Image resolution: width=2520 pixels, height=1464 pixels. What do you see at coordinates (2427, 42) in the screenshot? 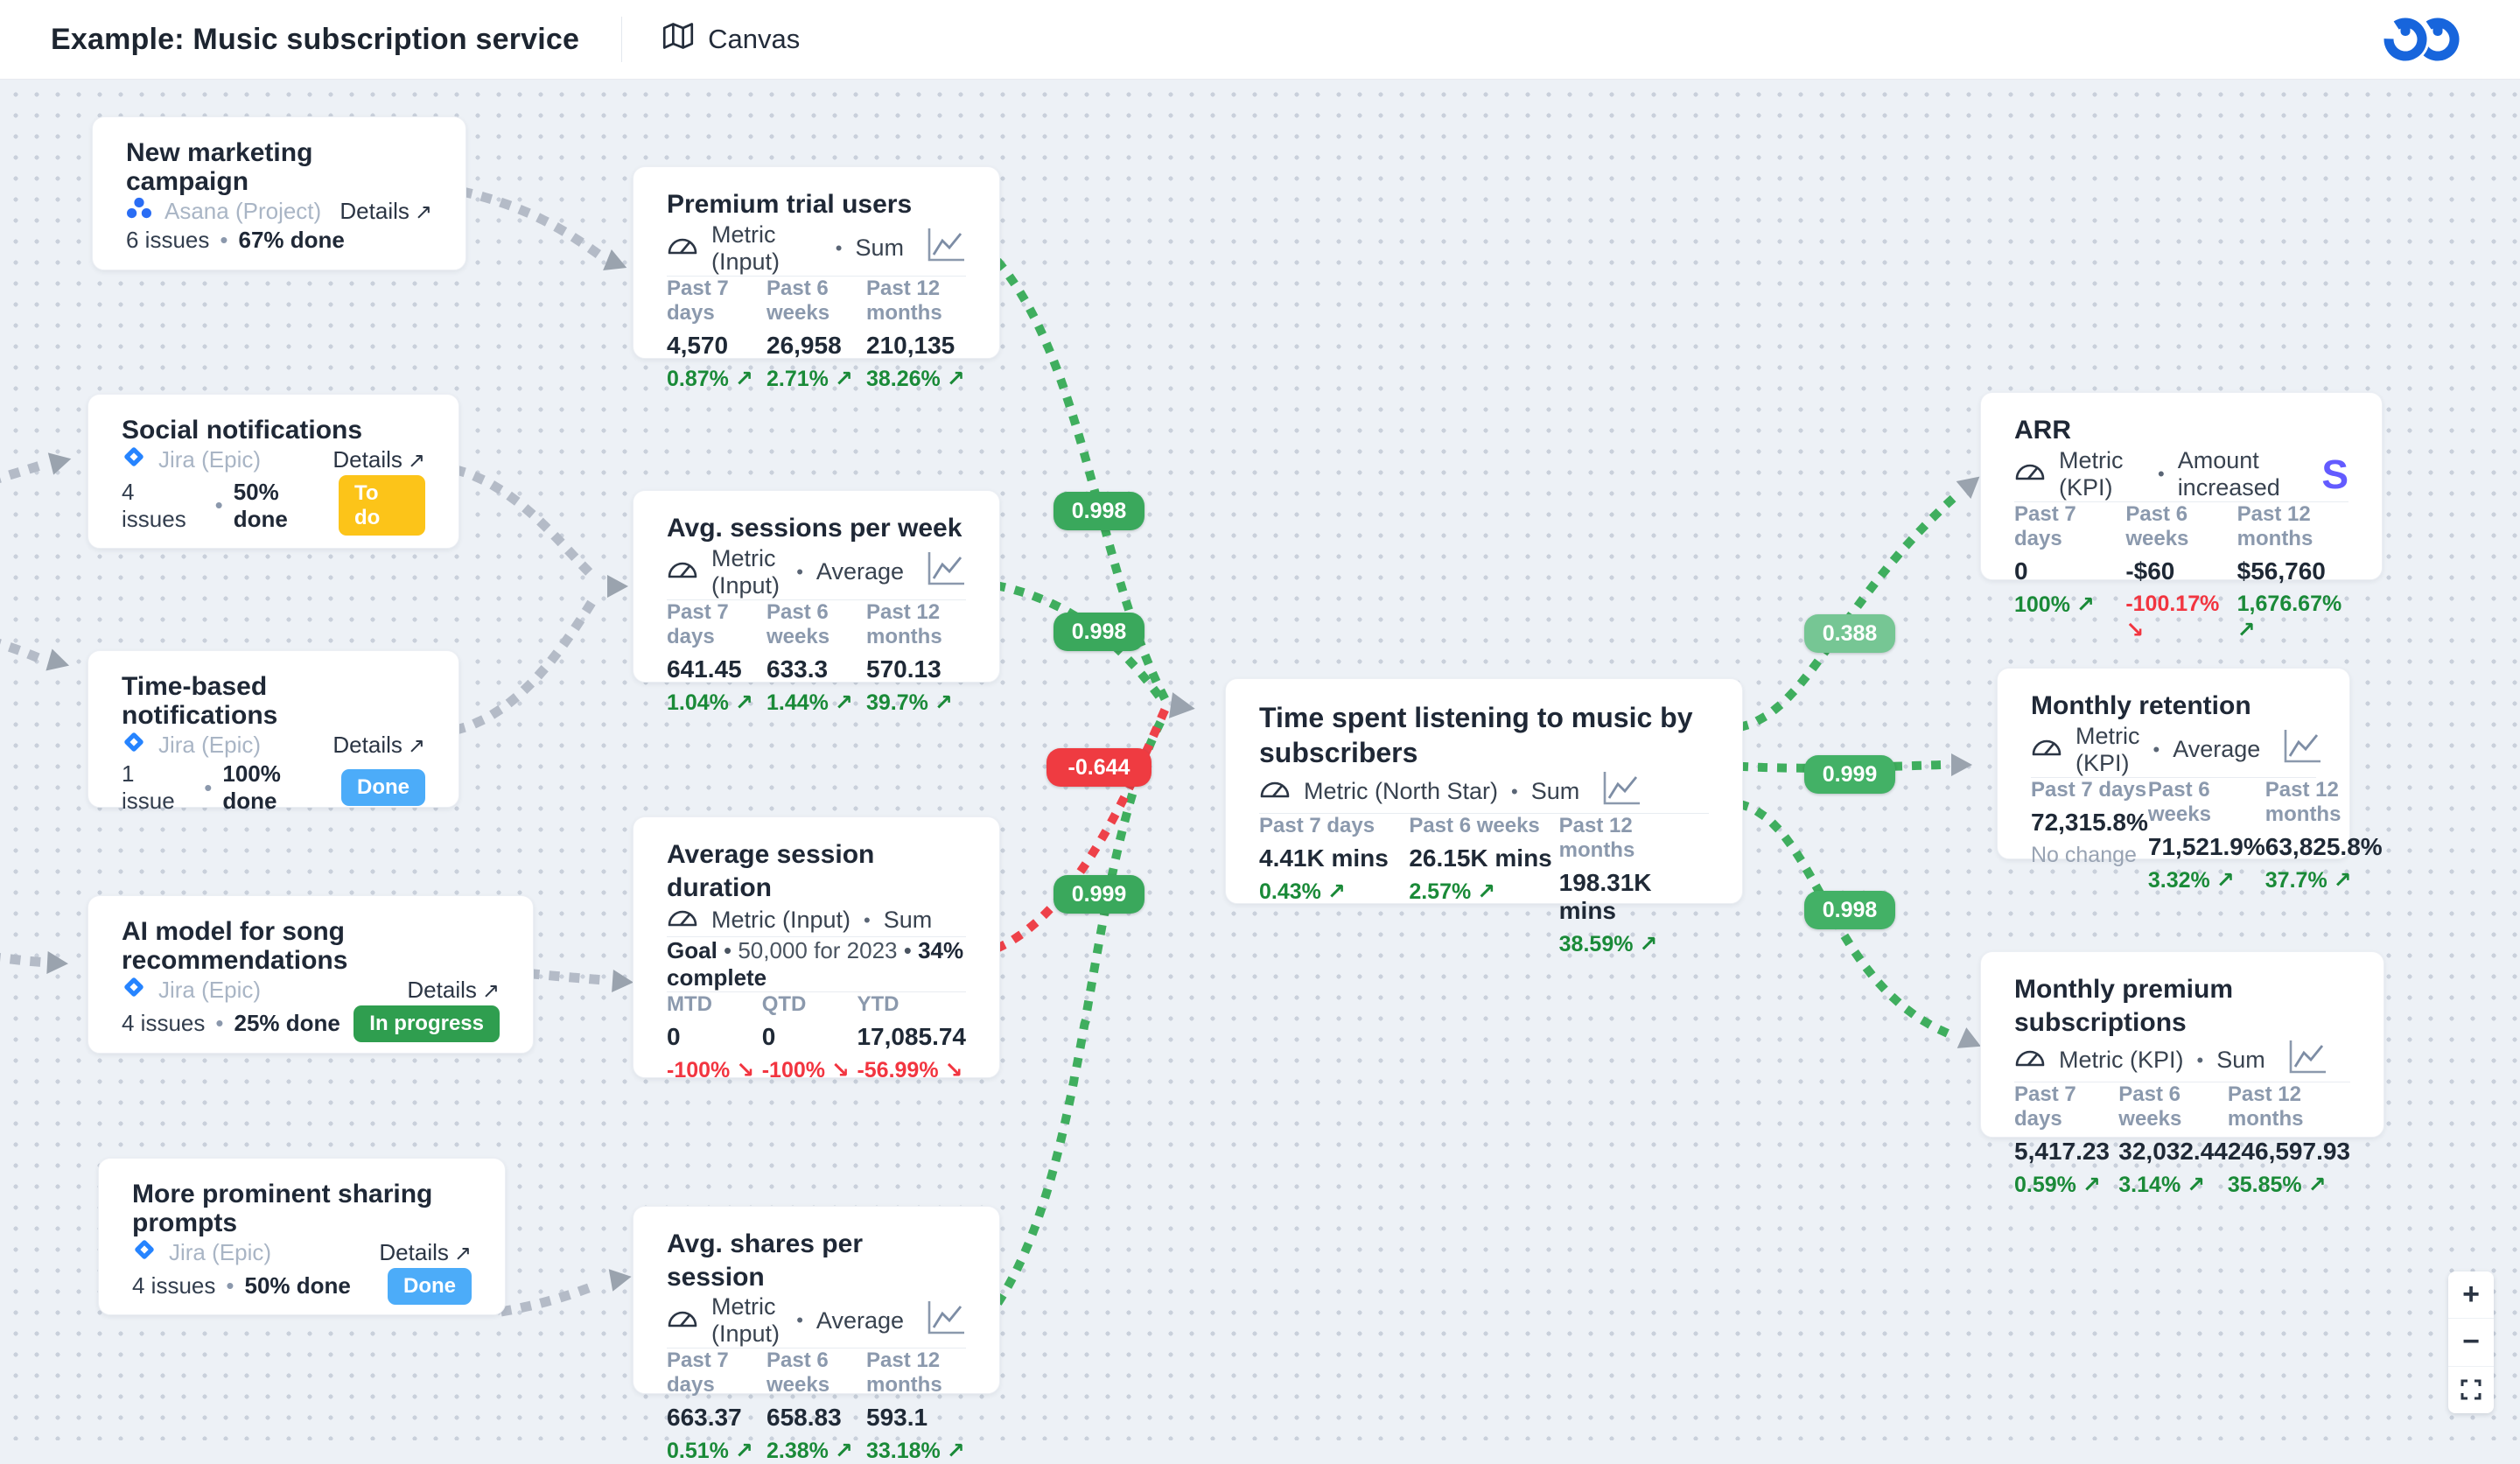
I see `doubleloop-logo` at bounding box center [2427, 42].